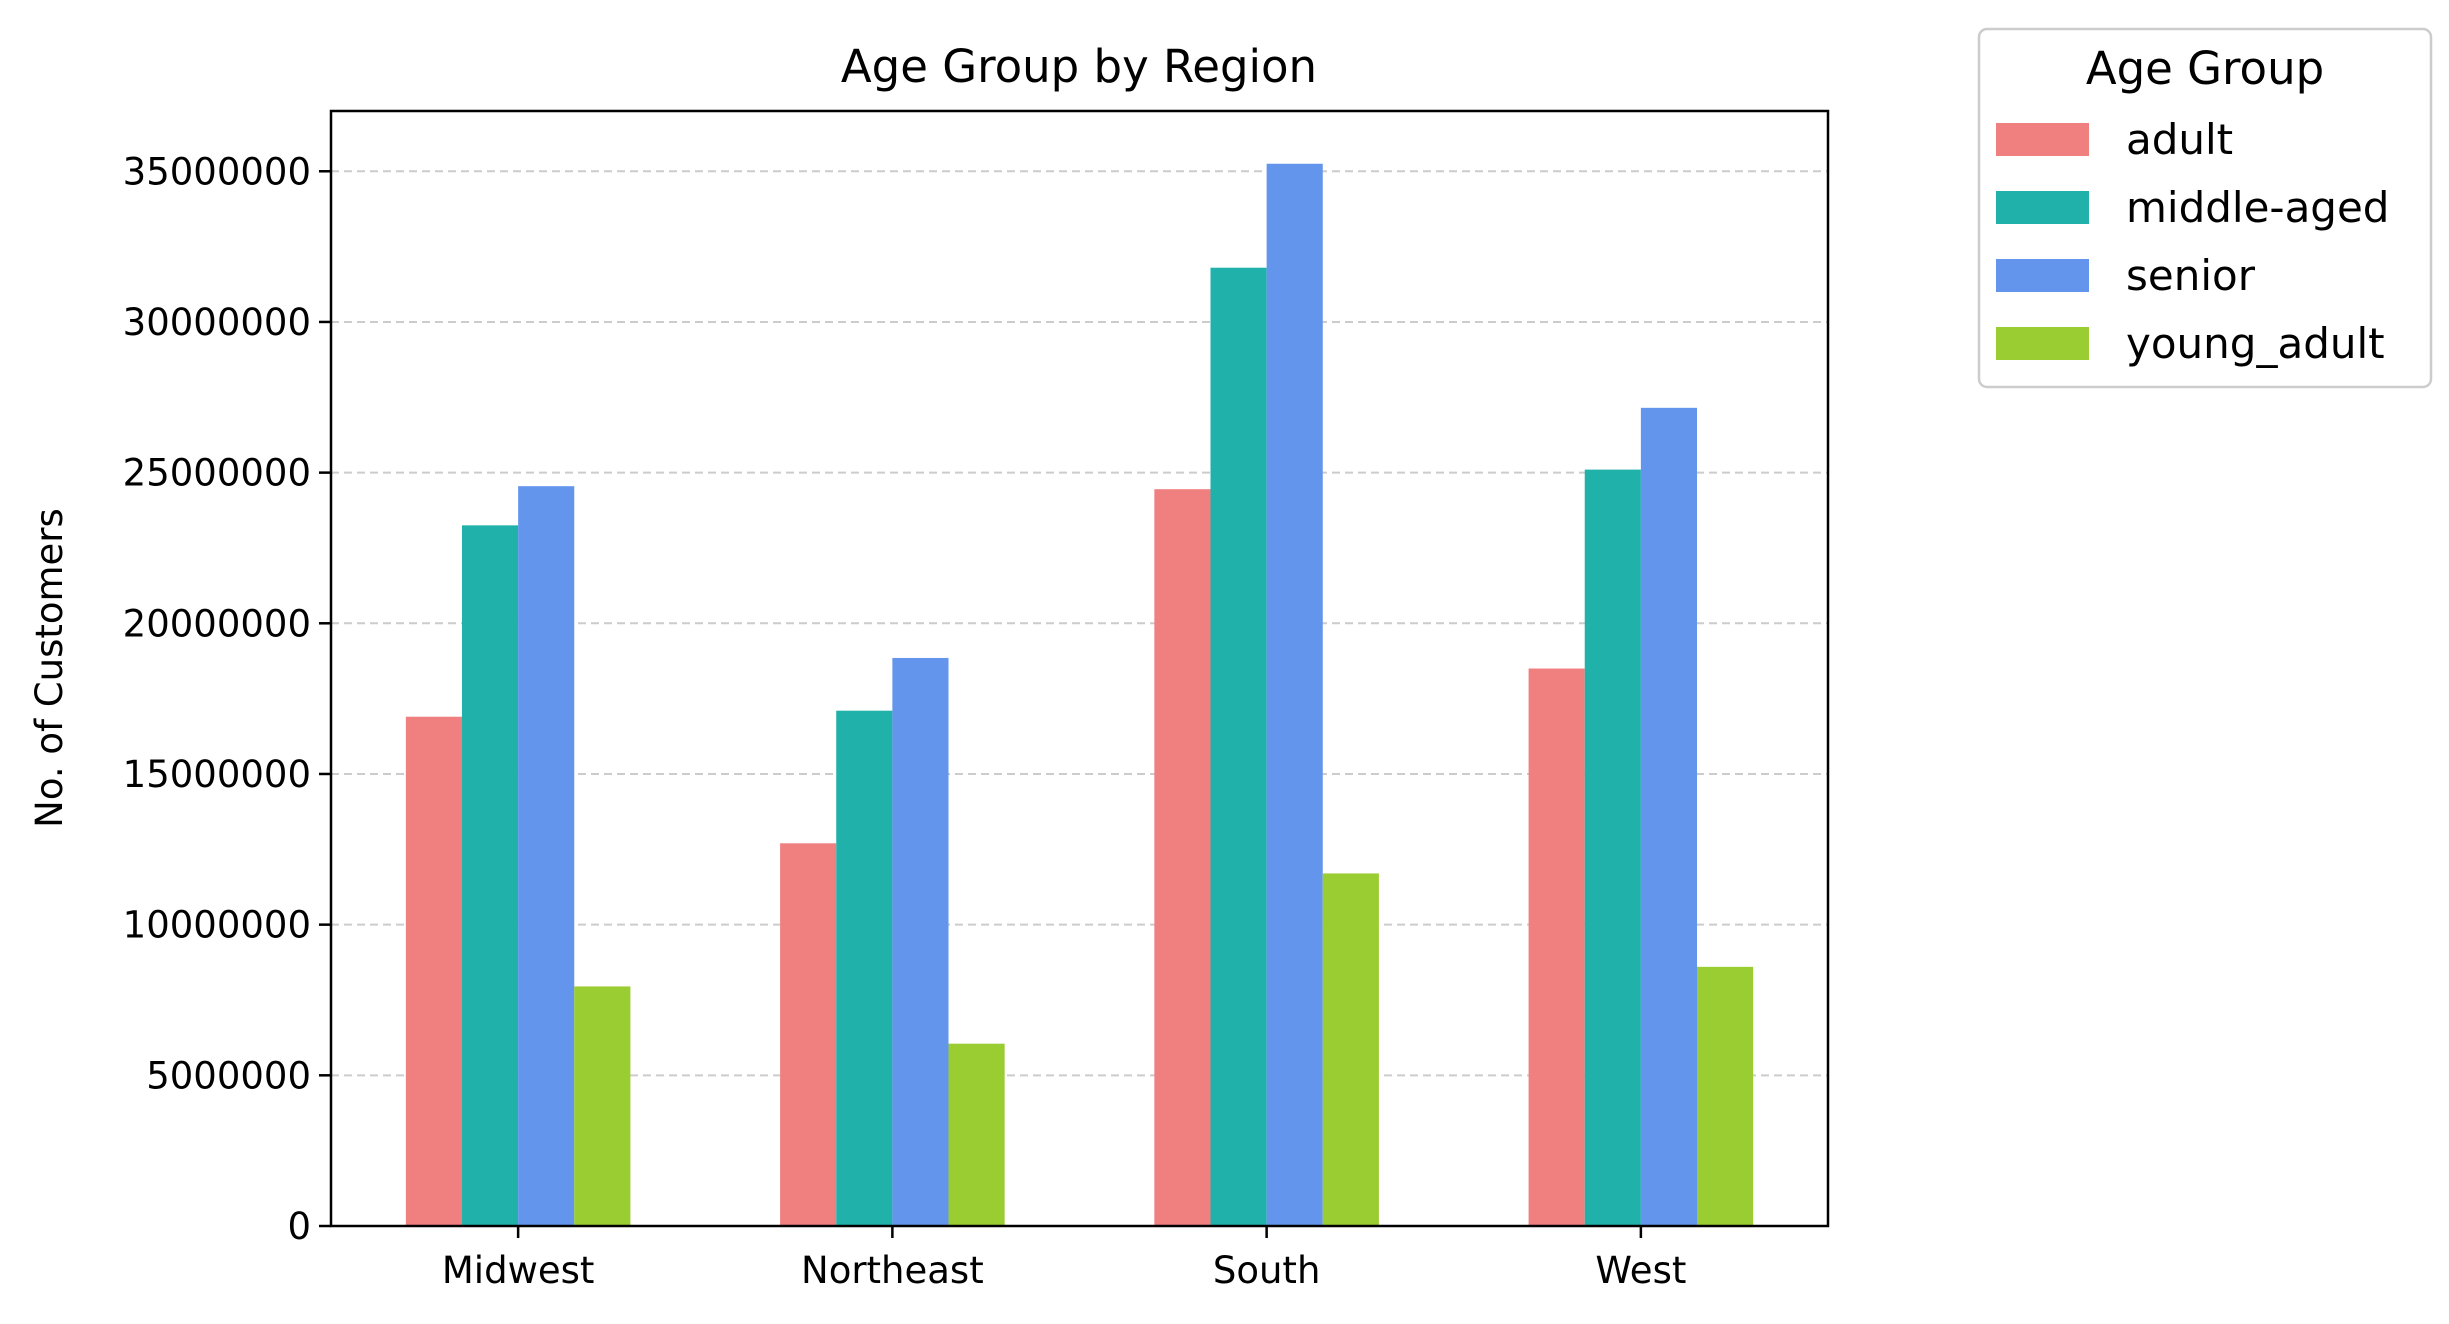 This screenshot has width=2449, height=1324. Describe the element at coordinates (228, 1075) in the screenshot. I see `y-tick-label: 5000000` at that location.